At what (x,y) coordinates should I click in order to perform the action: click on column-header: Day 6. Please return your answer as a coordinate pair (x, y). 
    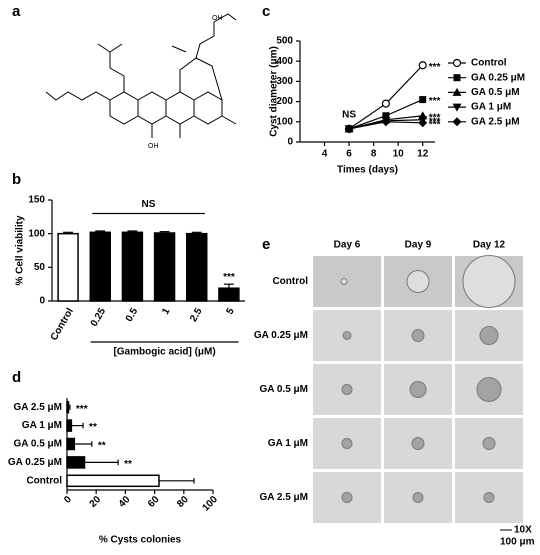
    Looking at the image, I should click on (347, 245).